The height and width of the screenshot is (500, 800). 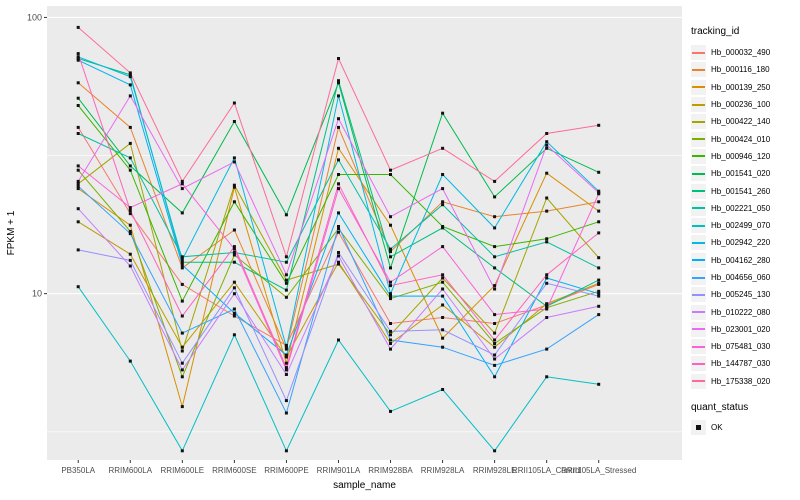 What do you see at coordinates (741, 87) in the screenshot?
I see `legend-item-label: Hb_000139_250` at bounding box center [741, 87].